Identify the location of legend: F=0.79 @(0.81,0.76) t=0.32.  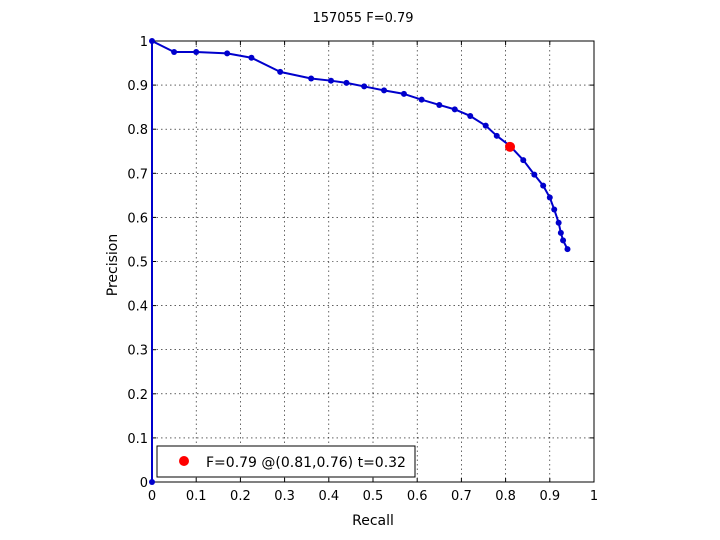
(286, 461).